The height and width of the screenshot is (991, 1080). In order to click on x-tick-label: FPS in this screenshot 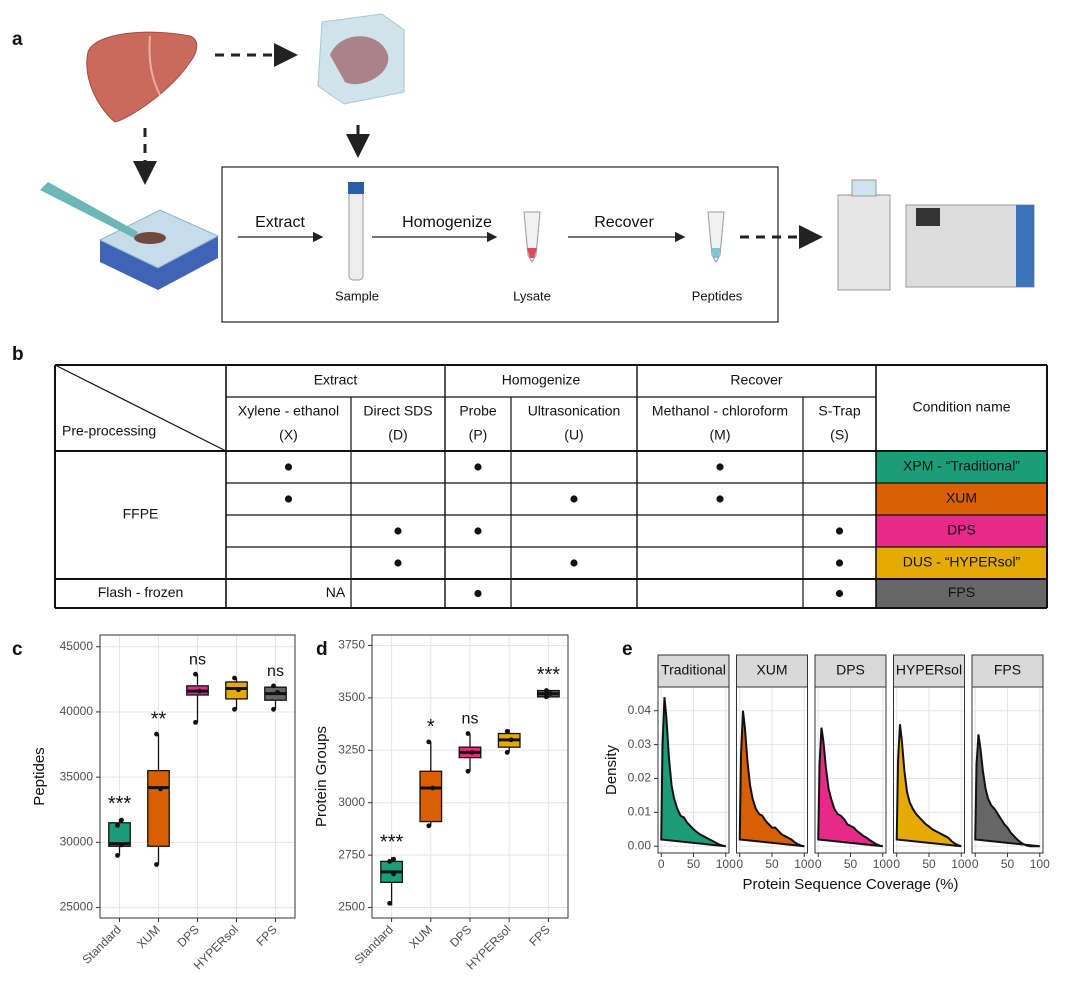, I will do `click(266, 935)`.